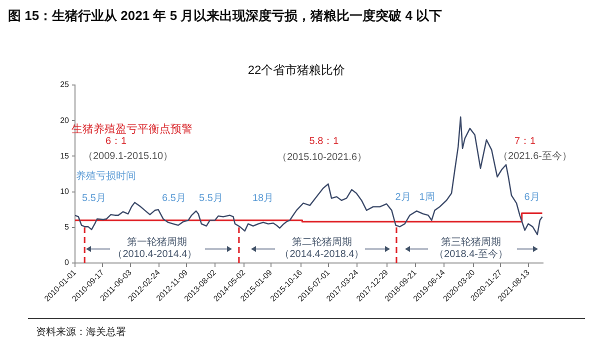 Image resolution: width=593 pixels, height=348 pixels. What do you see at coordinates (116, 141) in the screenshot?
I see `annotation: 6：1` at bounding box center [116, 141].